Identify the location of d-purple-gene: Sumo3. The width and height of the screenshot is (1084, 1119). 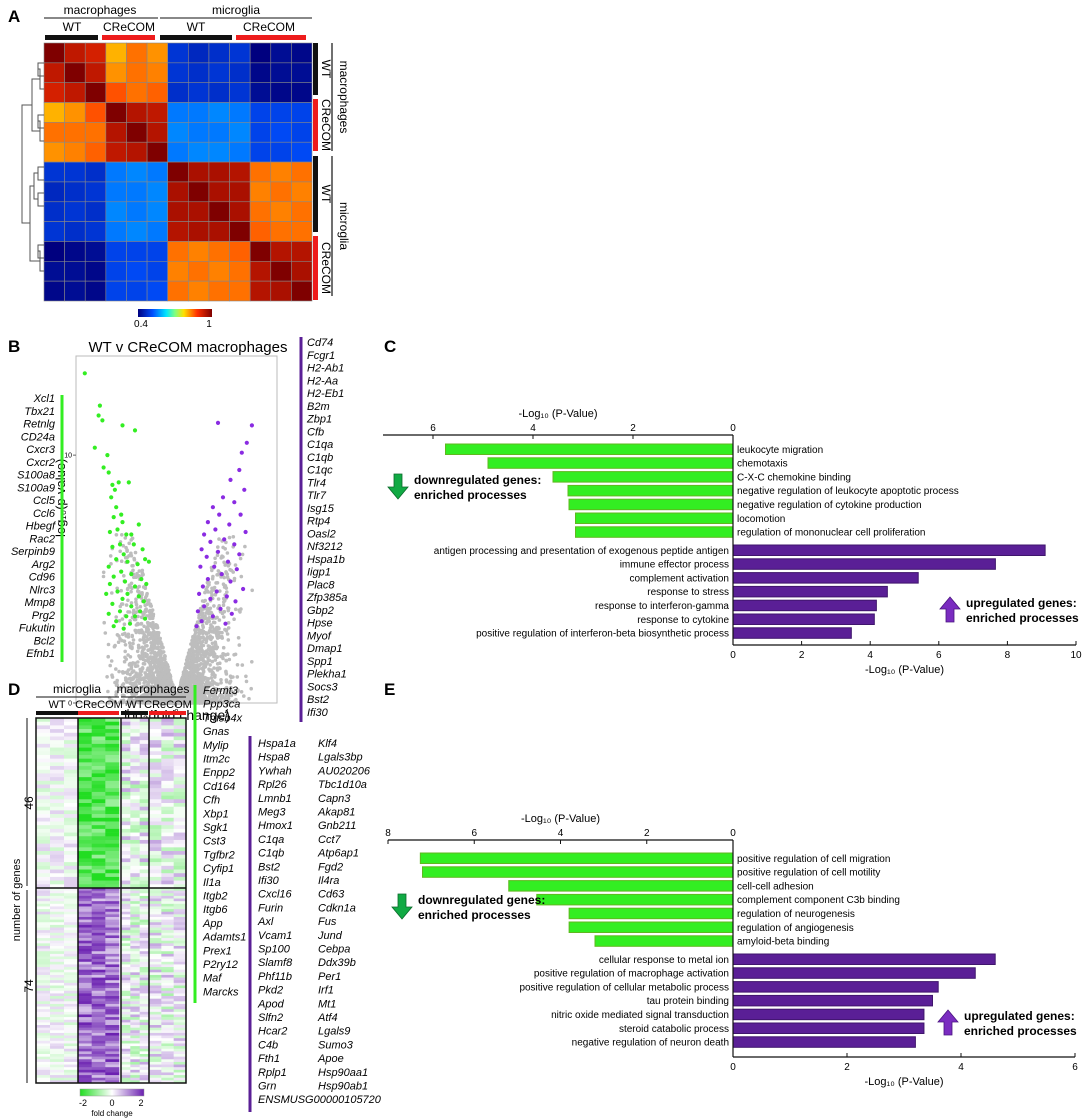
(336, 1045).